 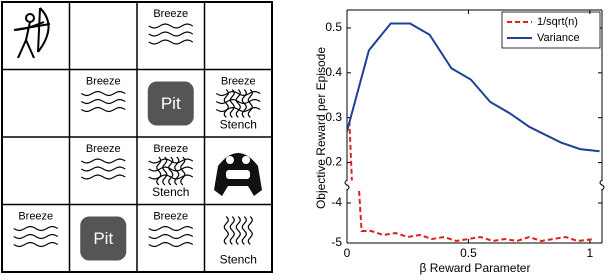 I want to click on archer-icon, so click(x=32, y=33).